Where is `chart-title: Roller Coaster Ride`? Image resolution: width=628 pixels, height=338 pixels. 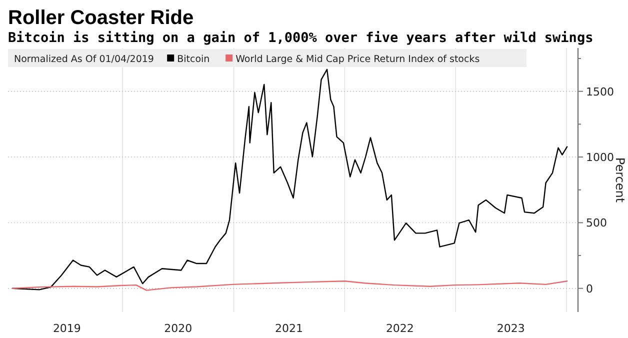 chart-title: Roller Coaster Ride is located at coordinates (101, 18).